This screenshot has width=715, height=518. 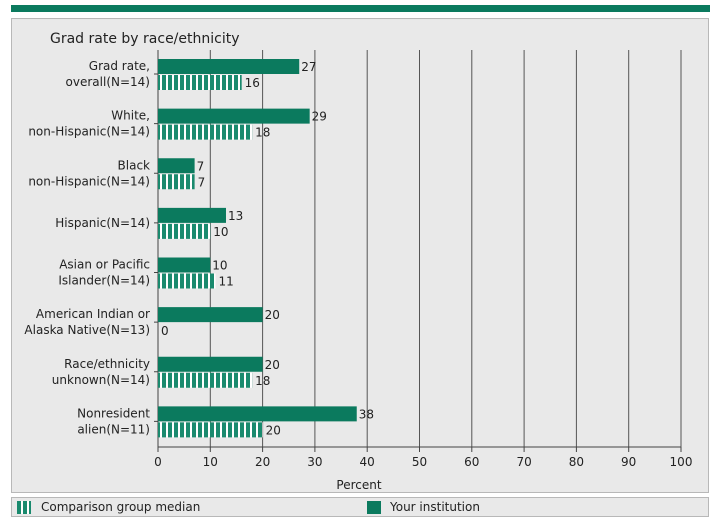 I want to click on legend-label-institution: Your institution, so click(x=435, y=507).